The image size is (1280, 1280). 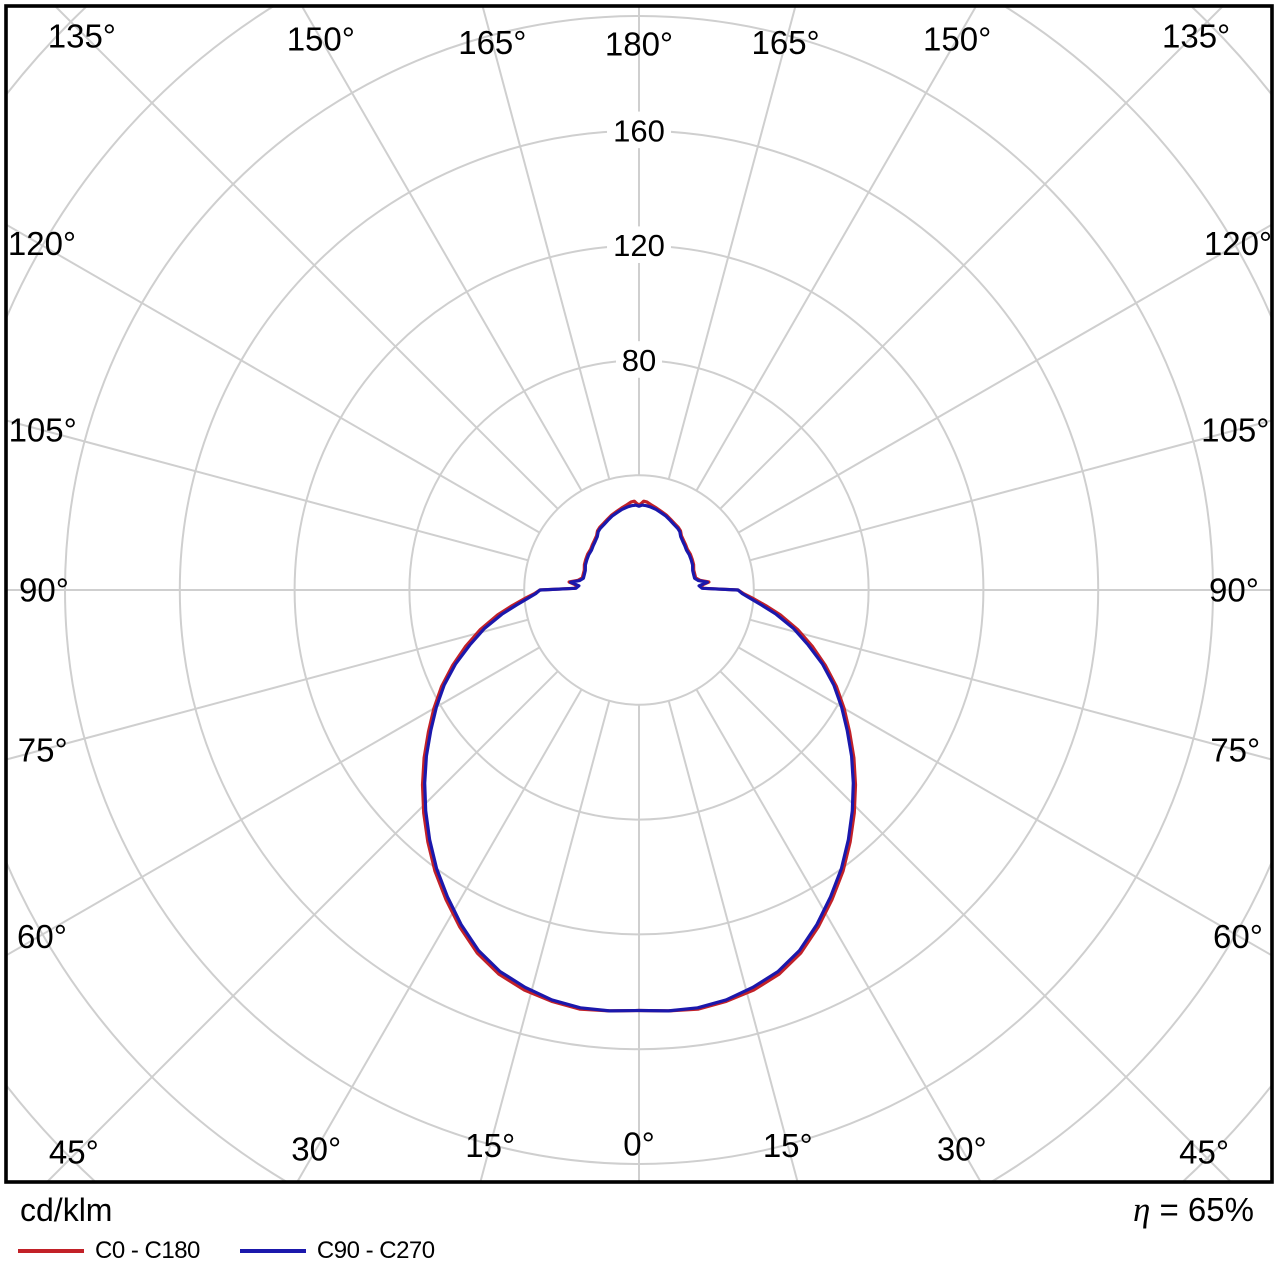 What do you see at coordinates (74, 1152) in the screenshot?
I see `angle-label-45-left: 45°` at bounding box center [74, 1152].